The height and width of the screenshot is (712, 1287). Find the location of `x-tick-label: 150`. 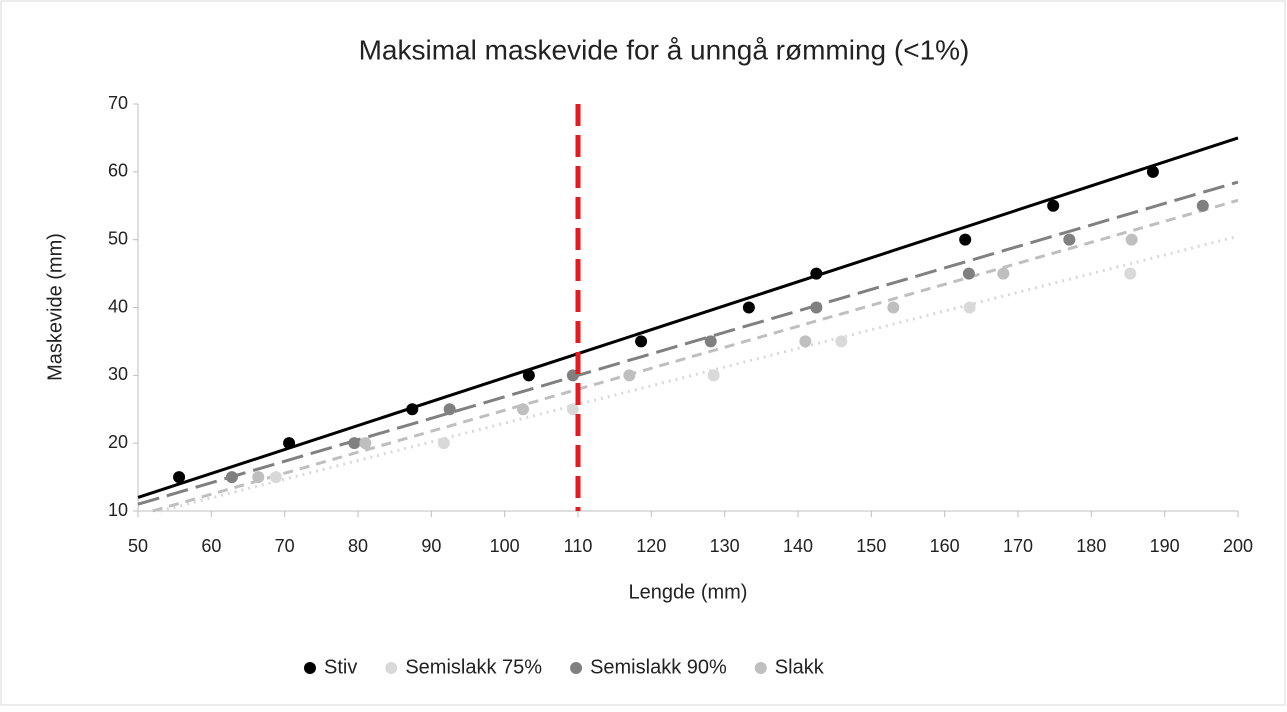

x-tick-label: 150 is located at coordinates (871, 546).